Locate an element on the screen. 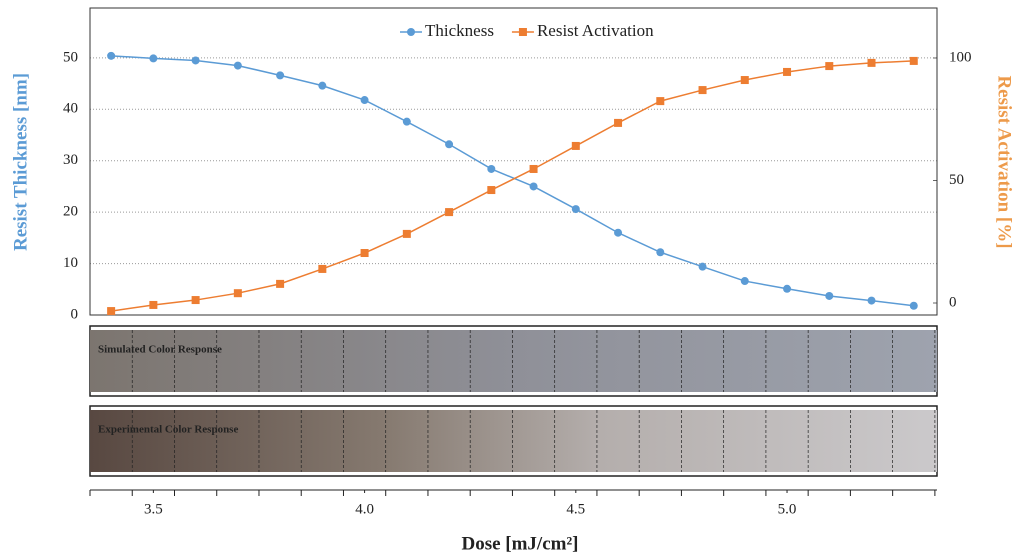 Image resolution: width=1019 pixels, height=557 pixels. y-tick-label: 20 is located at coordinates (70, 212).